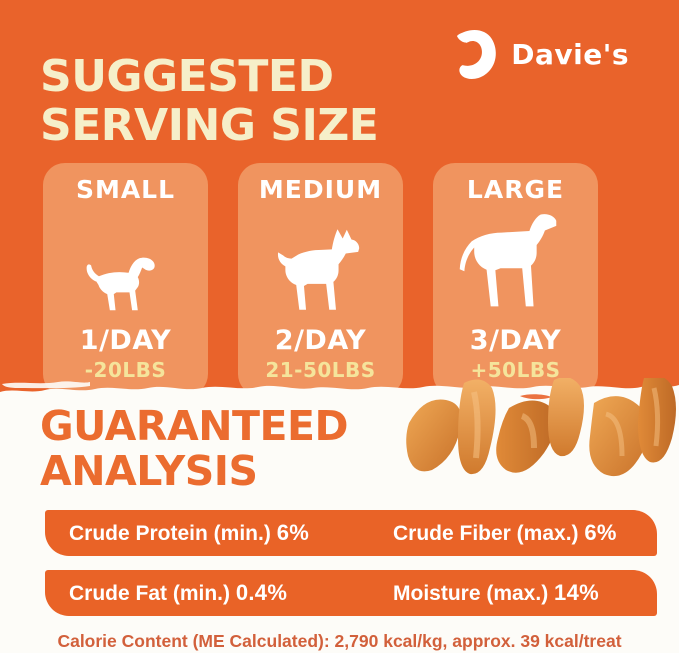 Image resolution: width=679 pixels, height=653 pixels. Describe the element at coordinates (209, 125) in the screenshot. I see `page-title-line2: SERVING SIZE` at that location.